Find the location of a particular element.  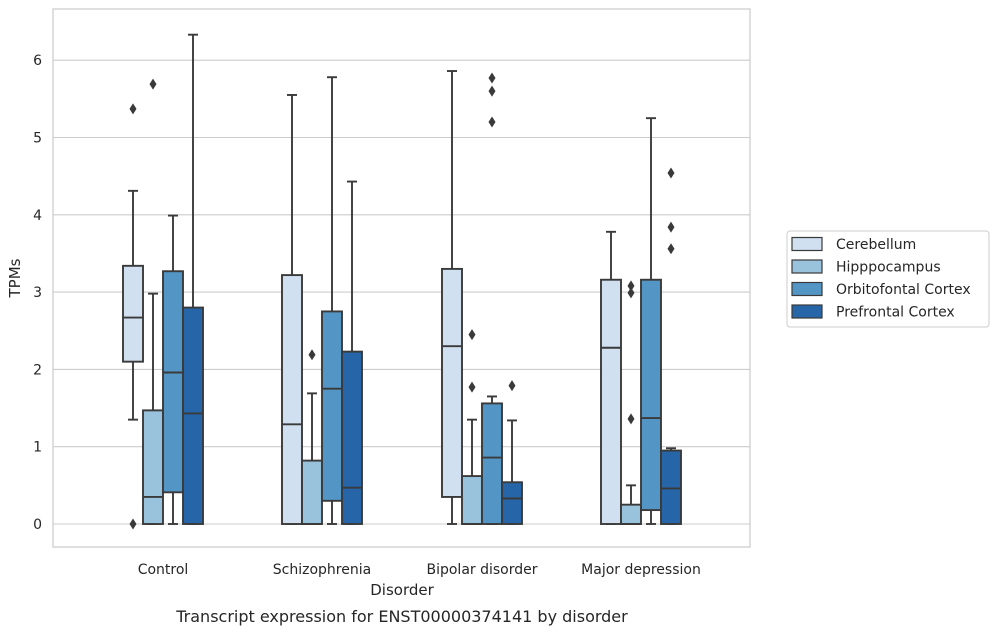

legend-frame is located at coordinates (888, 279).